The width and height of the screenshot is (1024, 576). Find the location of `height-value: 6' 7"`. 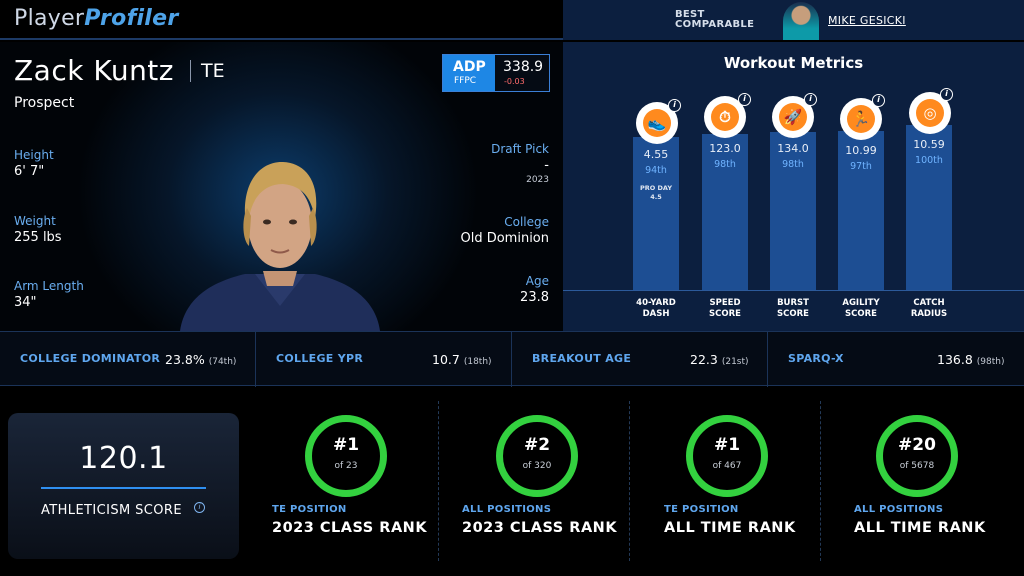

height-value: 6' 7" is located at coordinates (29, 171).